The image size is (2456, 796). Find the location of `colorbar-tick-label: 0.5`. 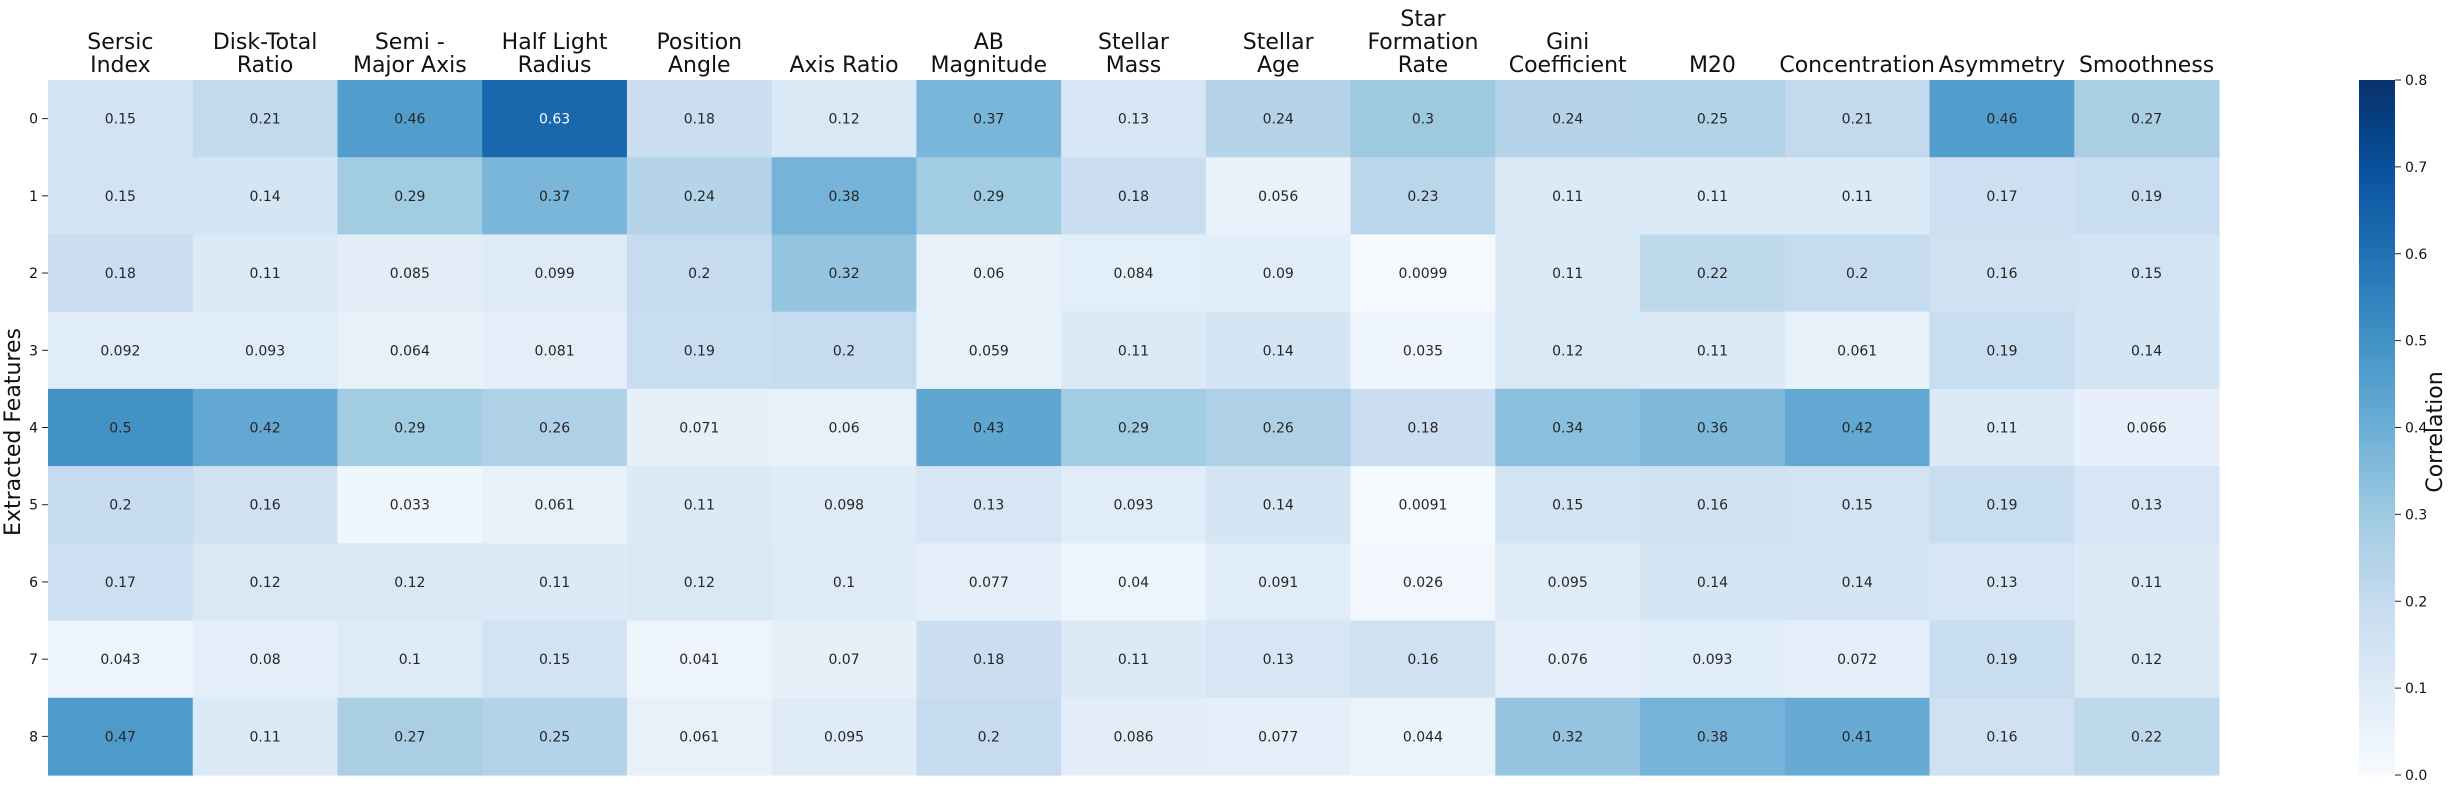

colorbar-tick-label: 0.5 is located at coordinates (2416, 342).